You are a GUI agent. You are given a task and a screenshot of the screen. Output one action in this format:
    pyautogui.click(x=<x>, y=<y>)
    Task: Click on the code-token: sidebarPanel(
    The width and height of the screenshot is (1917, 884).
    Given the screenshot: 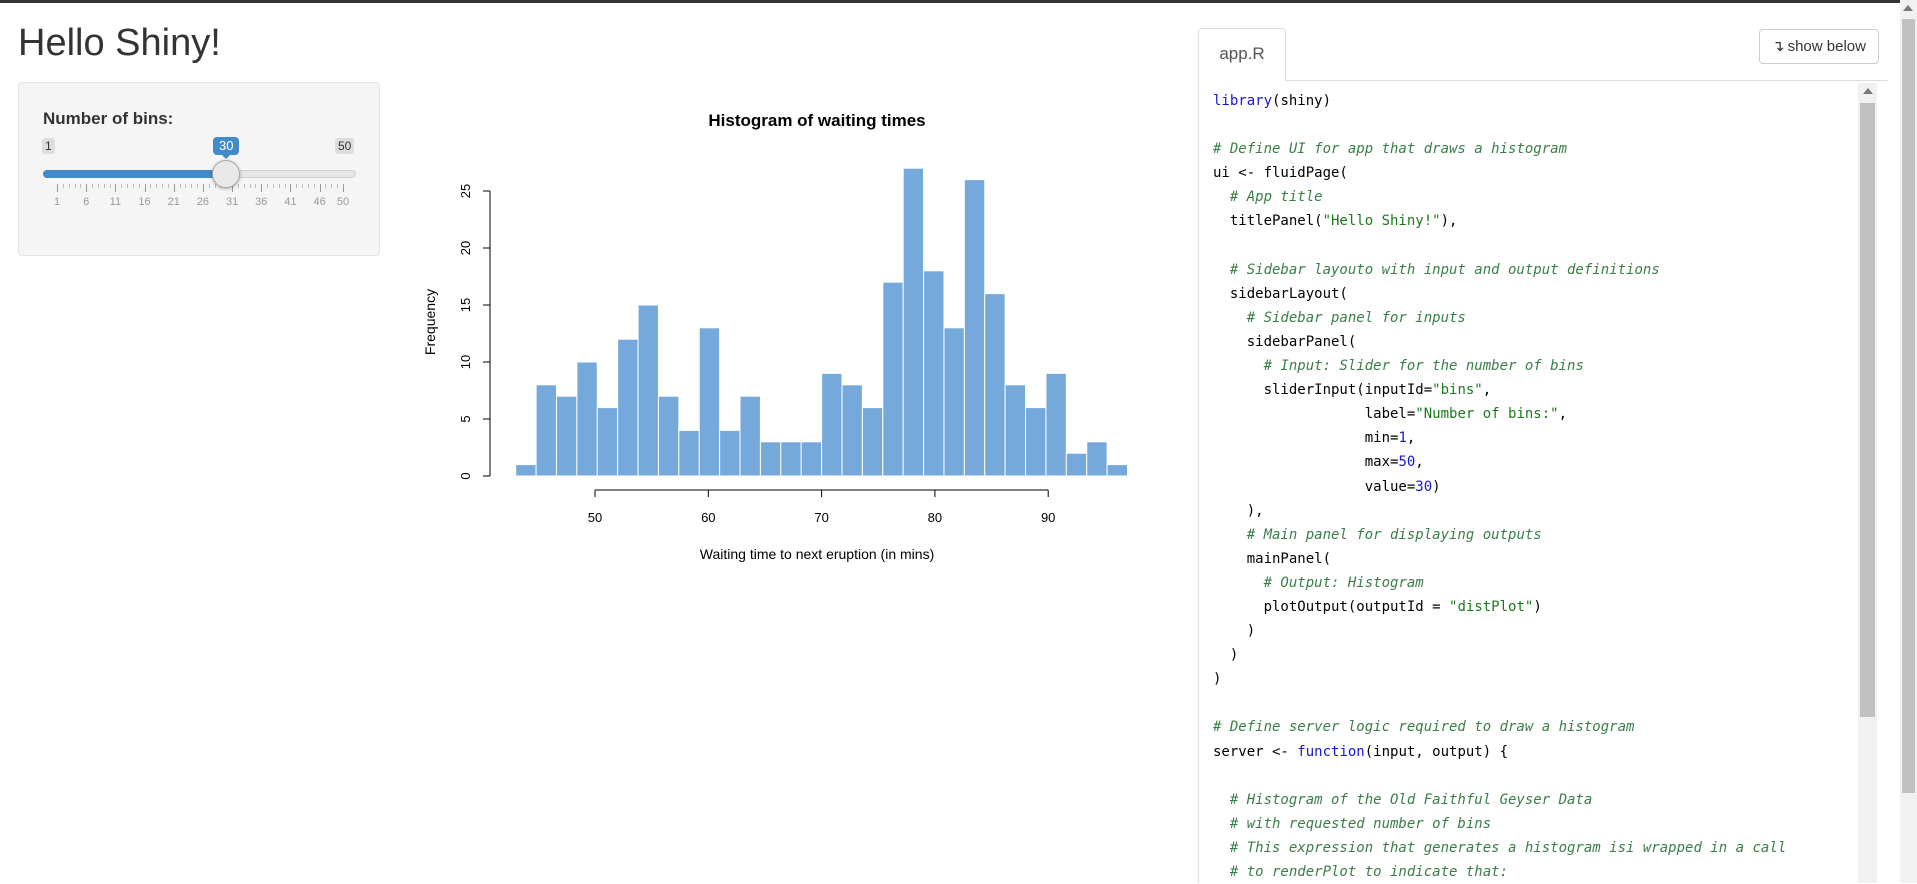 What is the action you would take?
    pyautogui.click(x=1284, y=342)
    